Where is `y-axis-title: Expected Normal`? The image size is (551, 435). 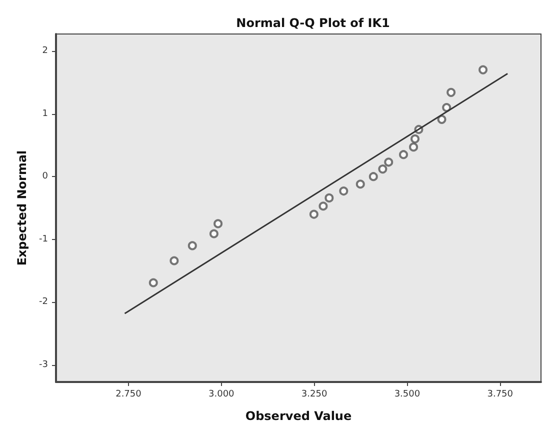
y-axis-title: Expected Normal is located at coordinates (22, 208).